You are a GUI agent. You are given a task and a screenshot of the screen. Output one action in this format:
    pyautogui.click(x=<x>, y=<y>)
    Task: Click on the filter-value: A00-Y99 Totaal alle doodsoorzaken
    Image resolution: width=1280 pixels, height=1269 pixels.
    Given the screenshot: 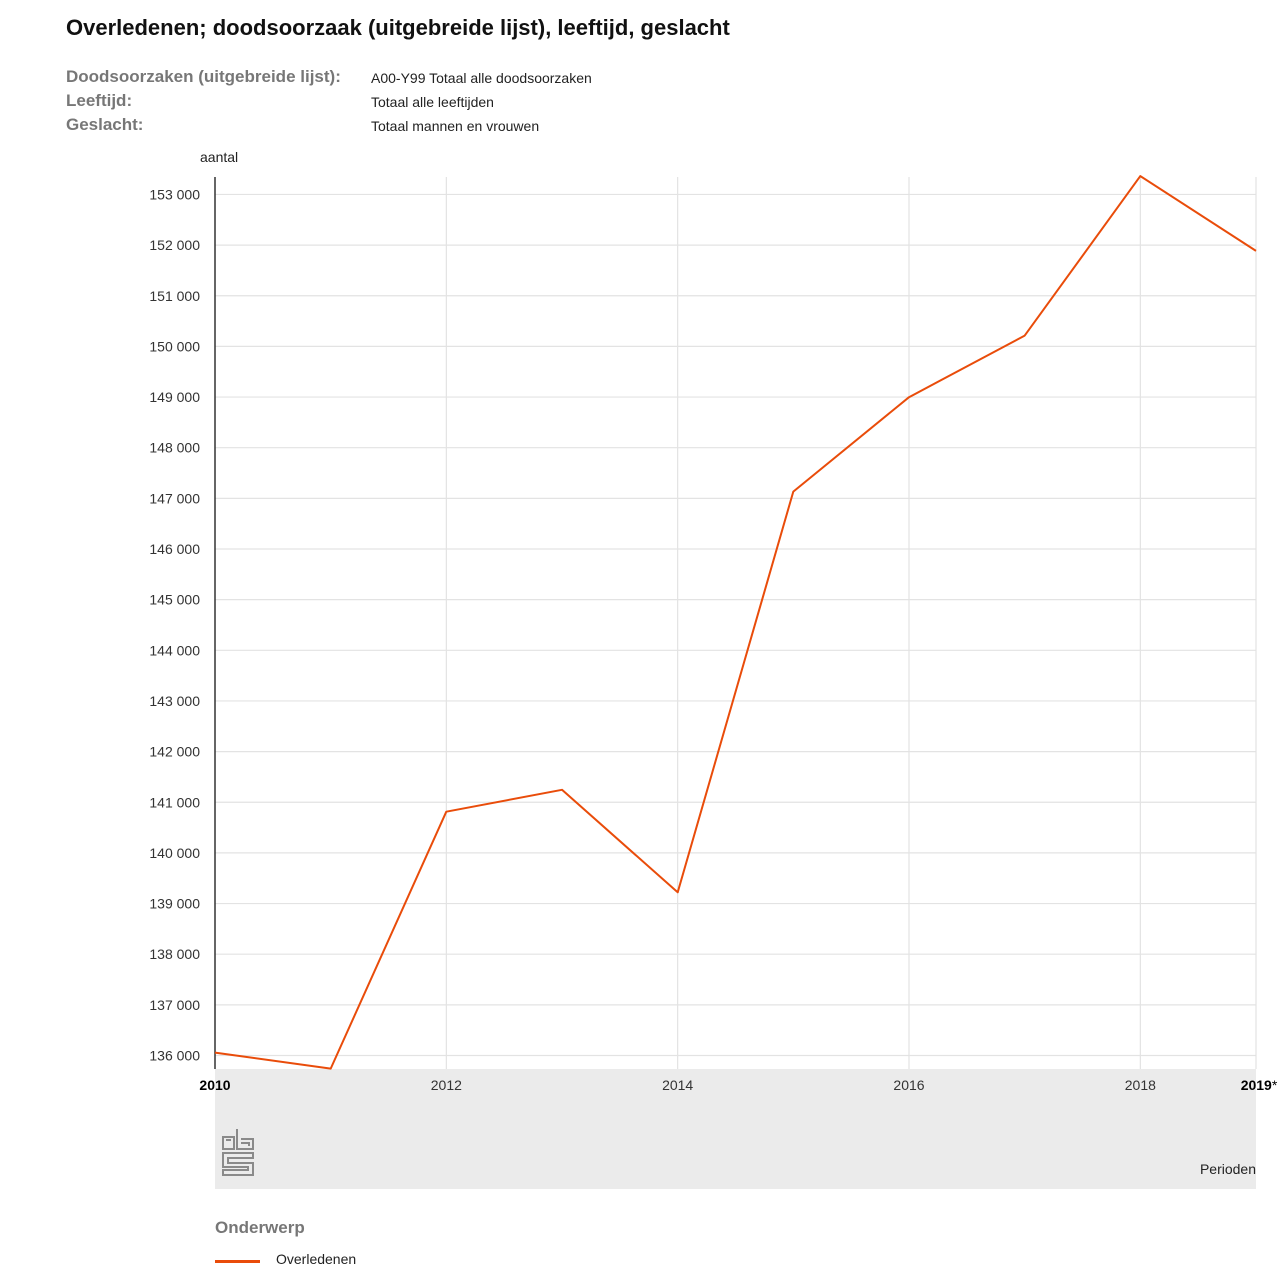 What is the action you would take?
    pyautogui.click(x=481, y=78)
    